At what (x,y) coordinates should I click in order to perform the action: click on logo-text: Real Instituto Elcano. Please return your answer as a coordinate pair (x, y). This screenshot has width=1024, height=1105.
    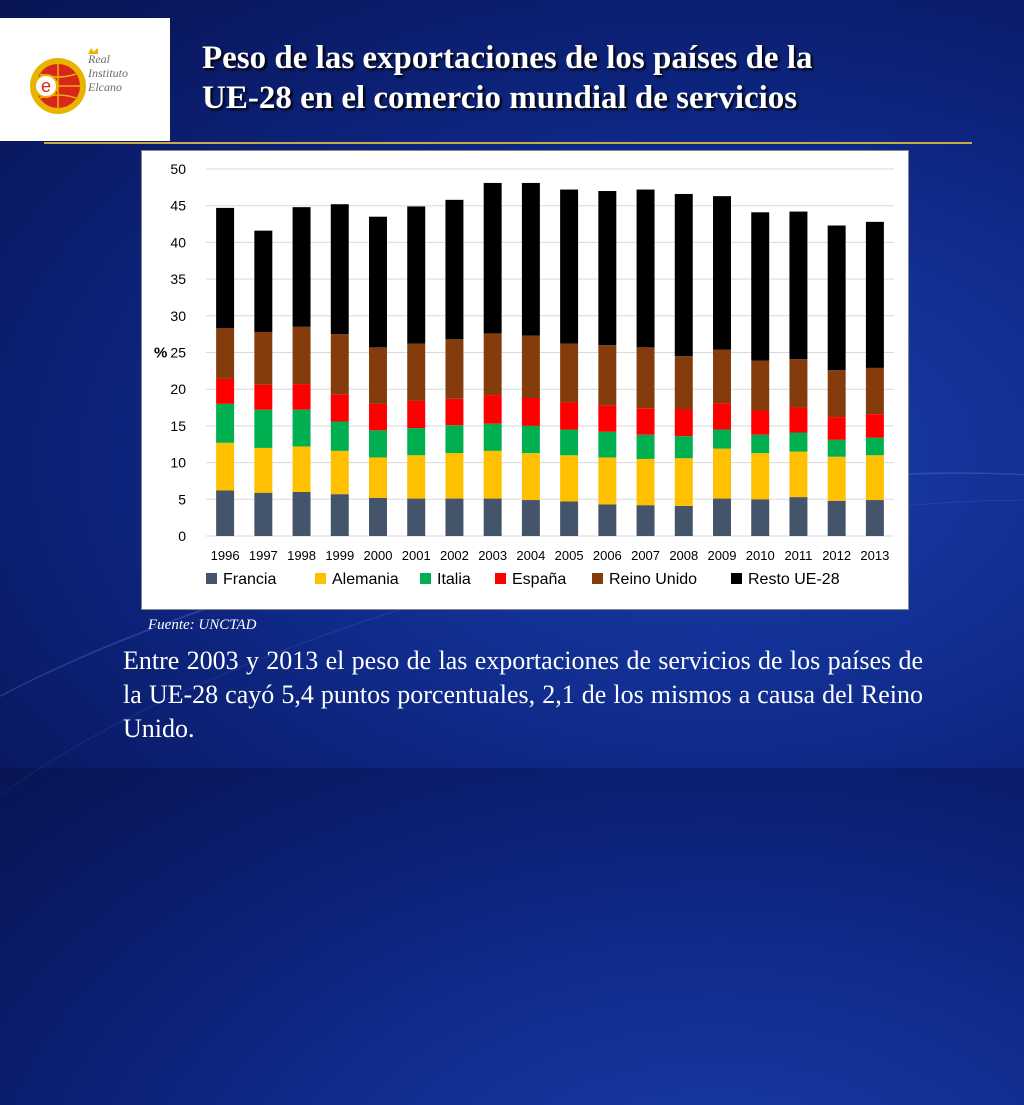
    Looking at the image, I should click on (108, 73).